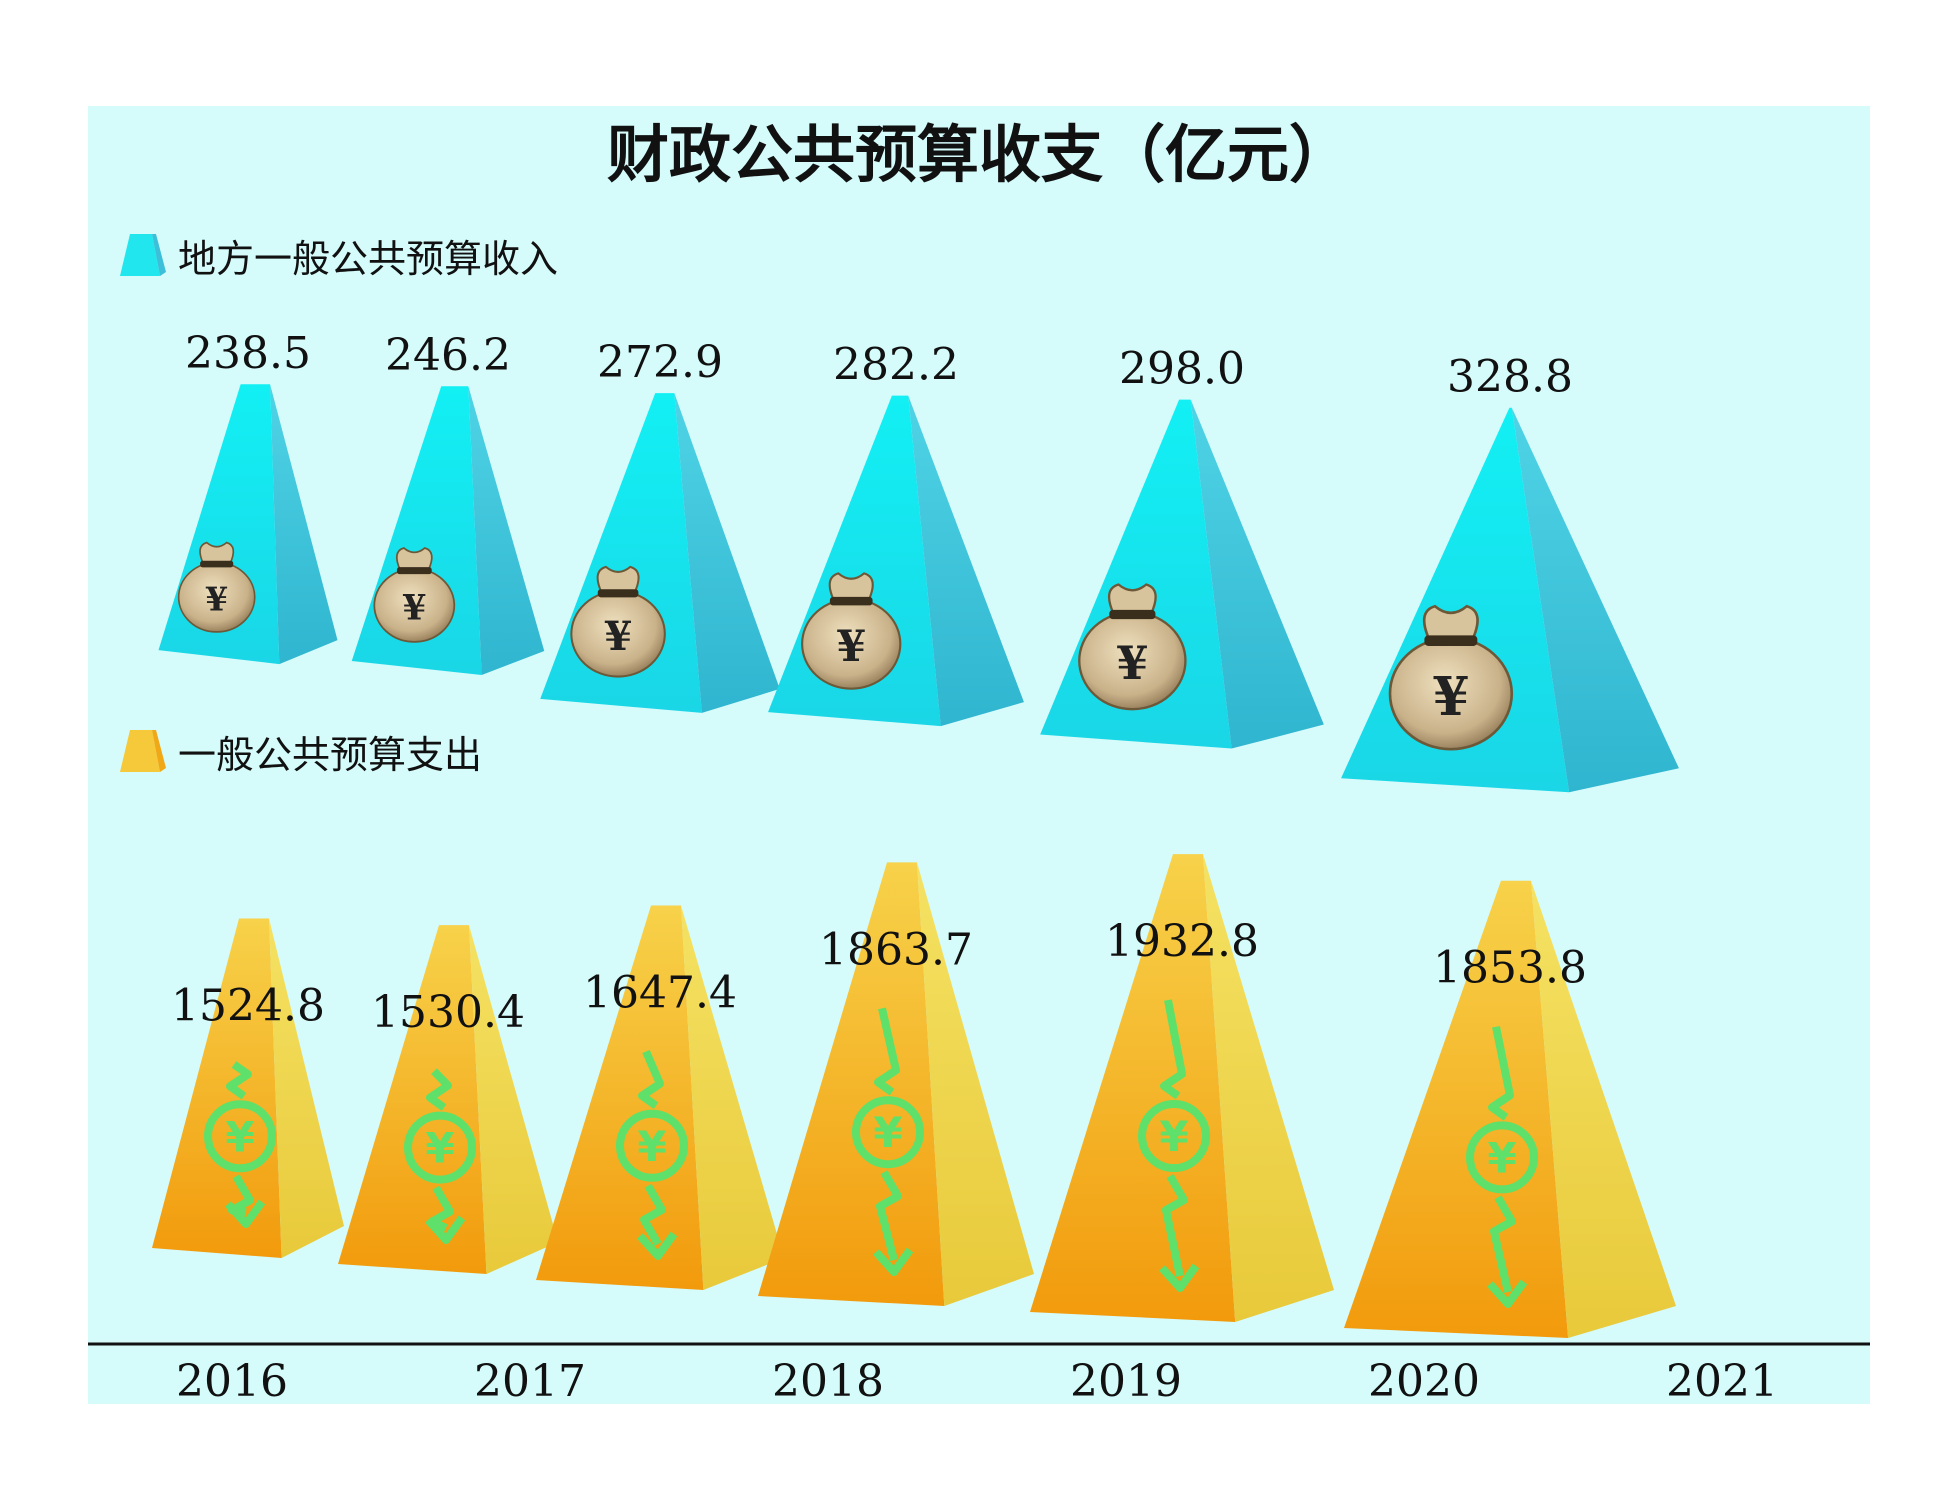 The width and height of the screenshot is (1949, 1512). What do you see at coordinates (896, 365) in the screenshot?
I see `income-value-label-2019: 282.2` at bounding box center [896, 365].